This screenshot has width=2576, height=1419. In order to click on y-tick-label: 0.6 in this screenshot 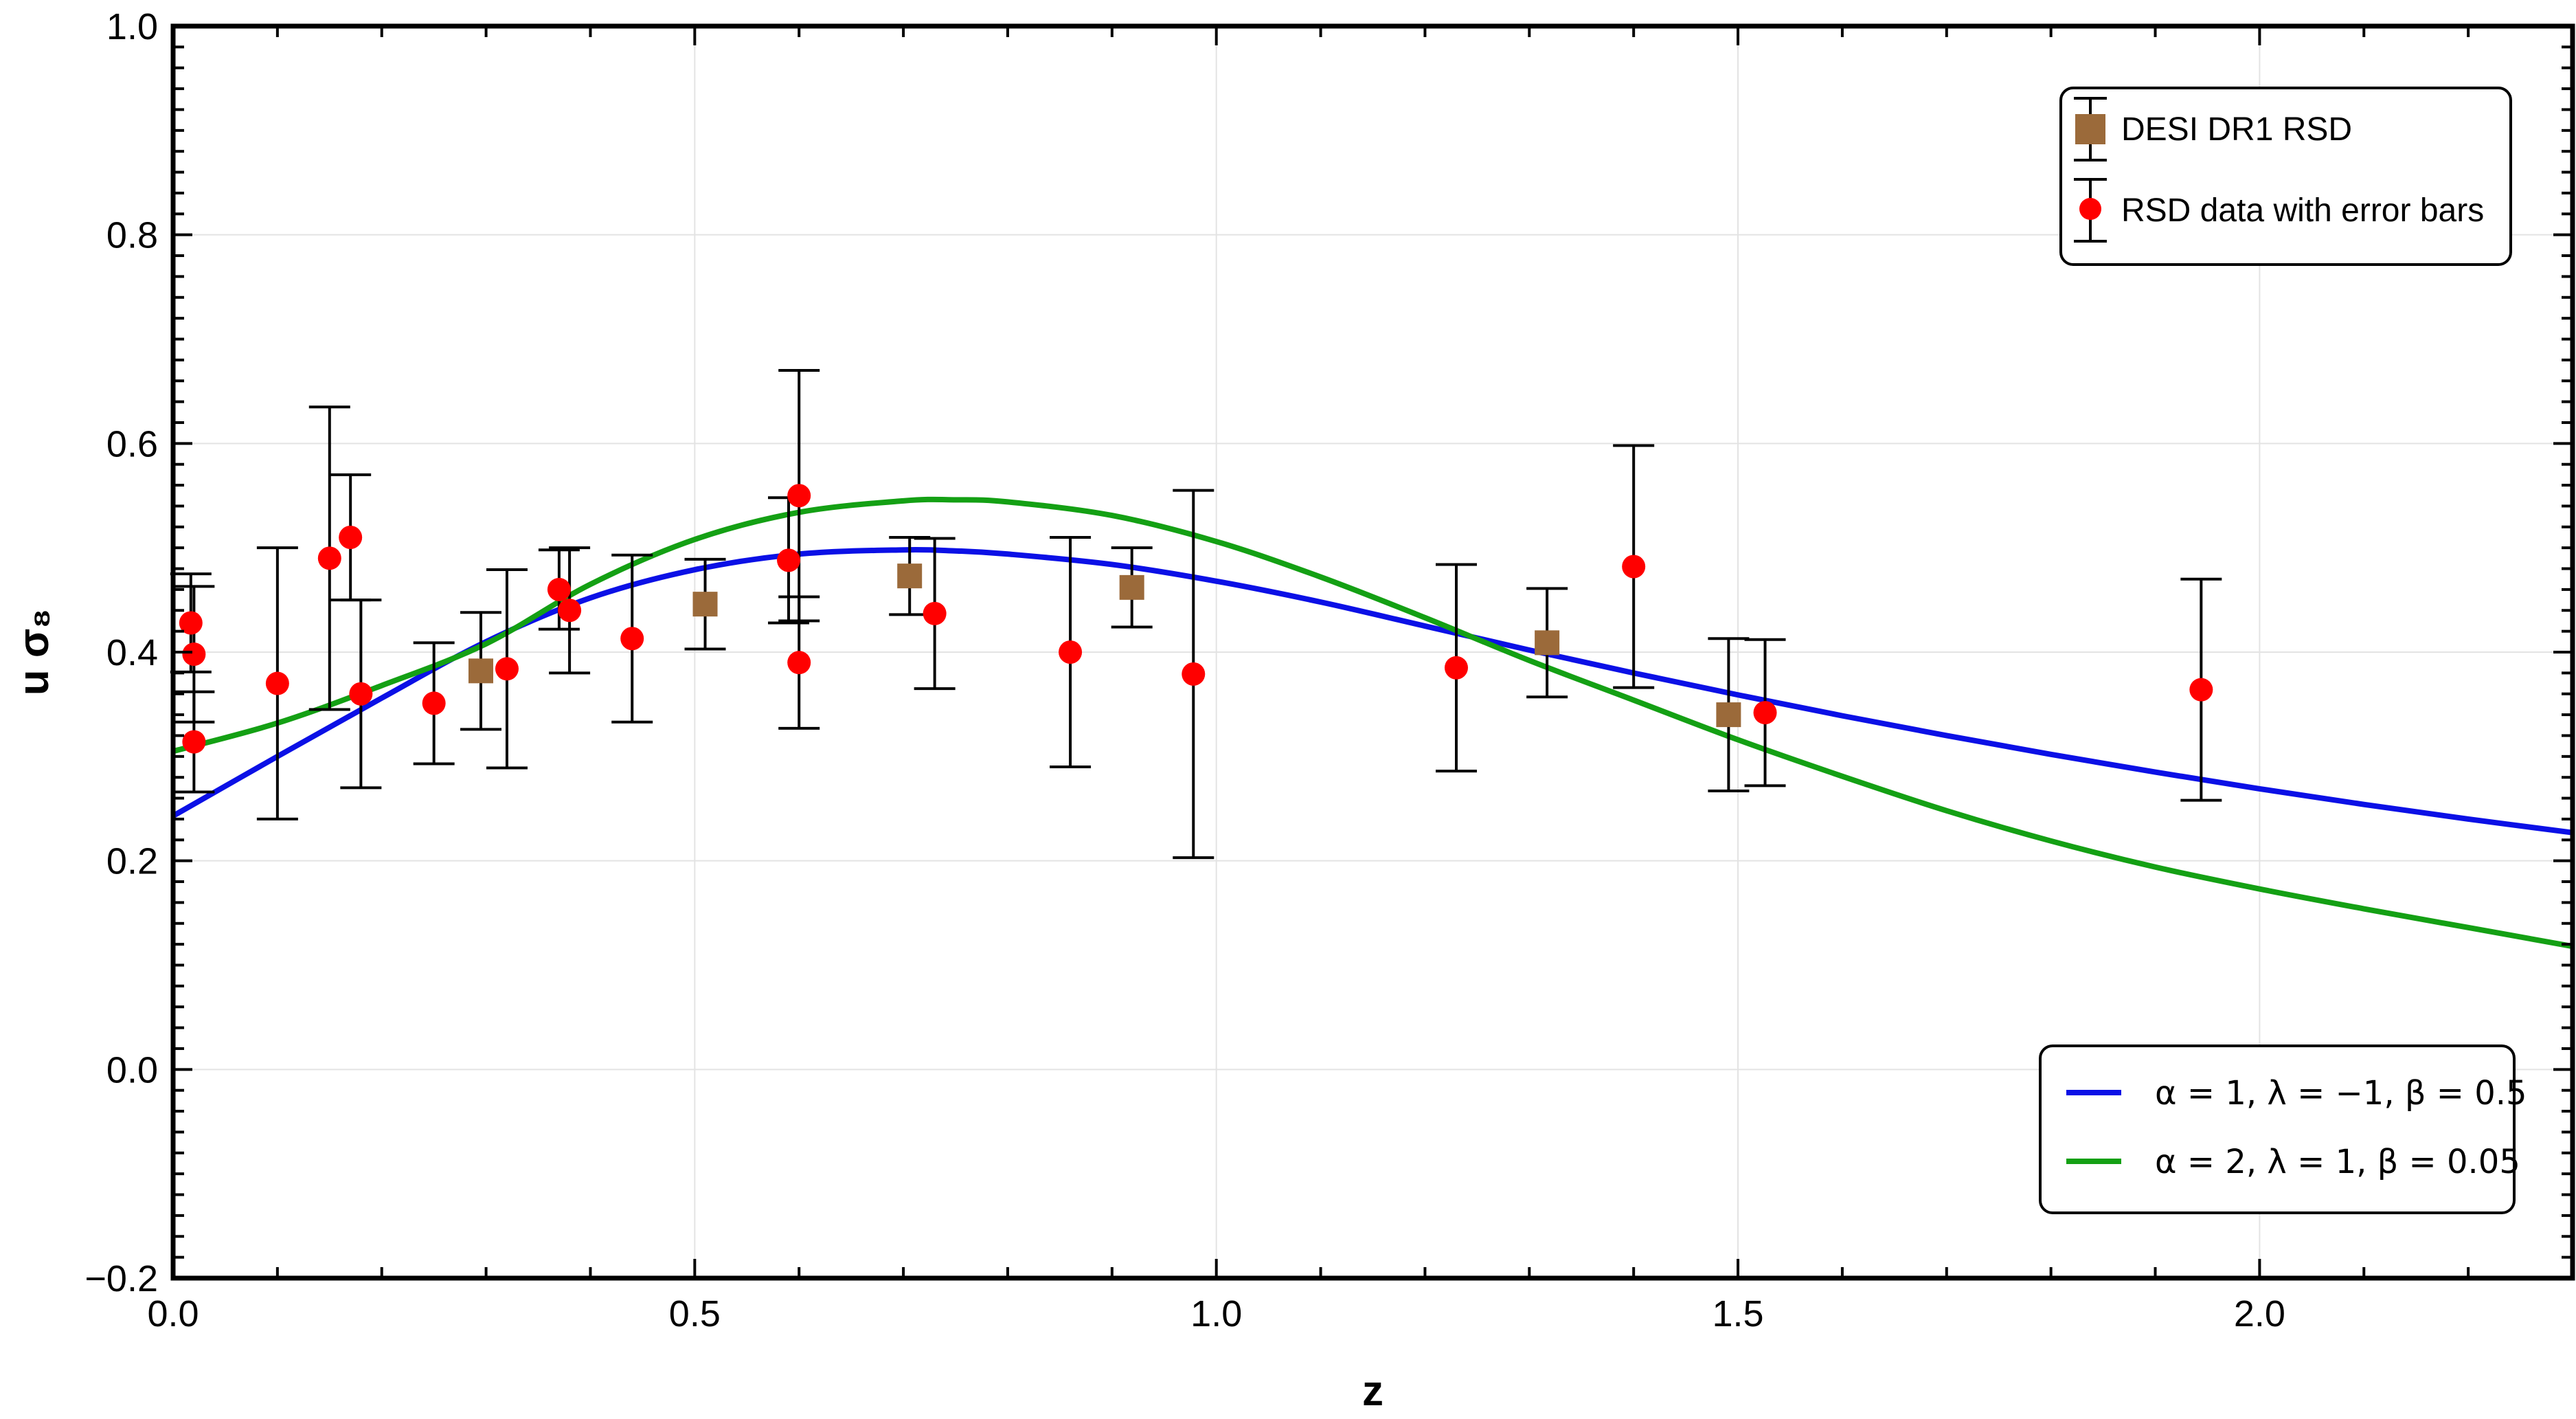, I will do `click(132, 444)`.